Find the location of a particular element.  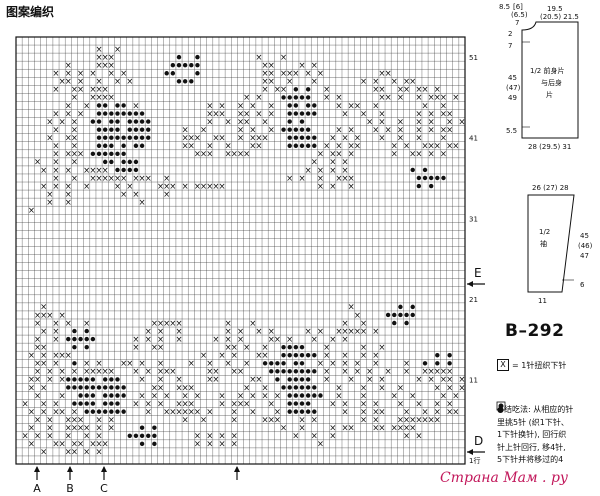

row-labels: 51 41 31 21 11 1行 is located at coordinates (474, 259).